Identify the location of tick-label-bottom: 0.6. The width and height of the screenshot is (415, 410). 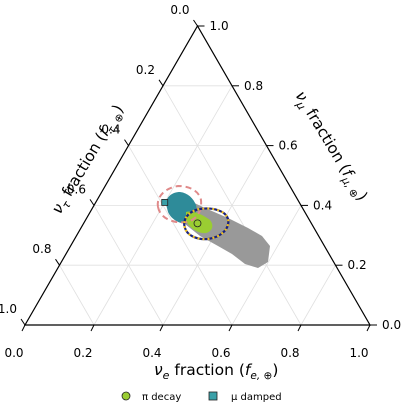
(220, 353).